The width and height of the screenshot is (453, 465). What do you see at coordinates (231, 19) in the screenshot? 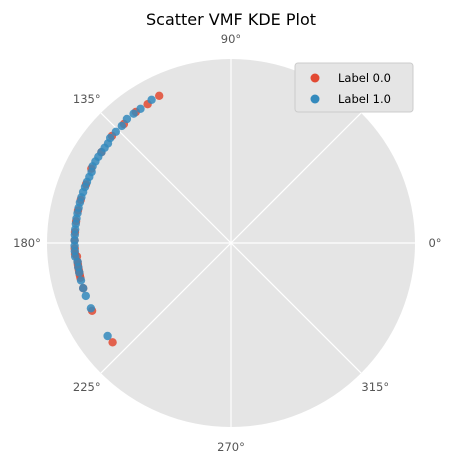
I see `chart-title: Scatter VMF KDE Plot` at bounding box center [231, 19].